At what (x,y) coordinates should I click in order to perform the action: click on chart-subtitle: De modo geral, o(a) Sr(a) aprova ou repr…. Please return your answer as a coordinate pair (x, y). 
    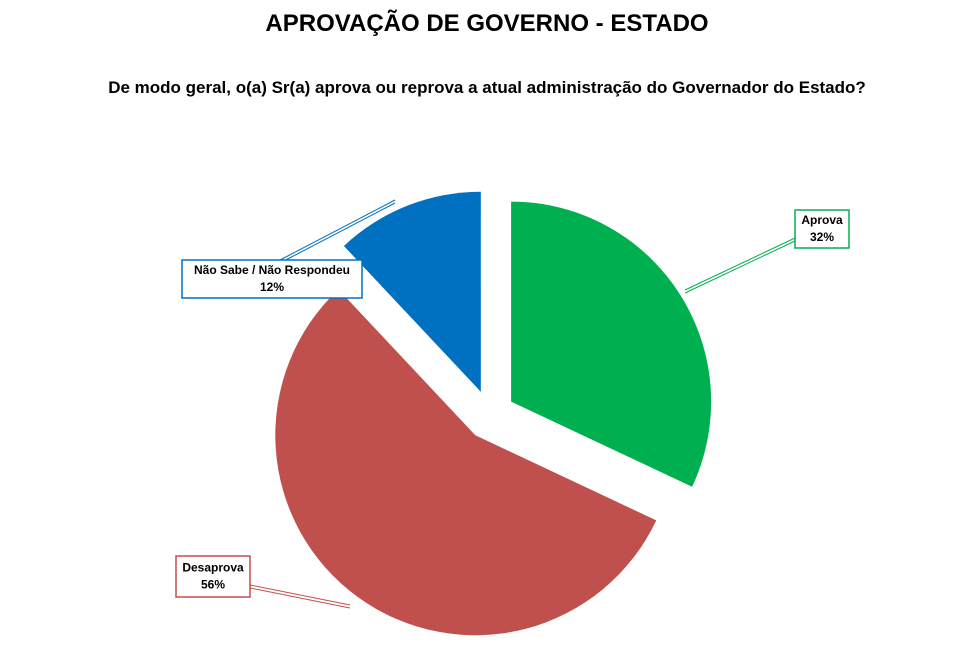
    Looking at the image, I should click on (487, 87).